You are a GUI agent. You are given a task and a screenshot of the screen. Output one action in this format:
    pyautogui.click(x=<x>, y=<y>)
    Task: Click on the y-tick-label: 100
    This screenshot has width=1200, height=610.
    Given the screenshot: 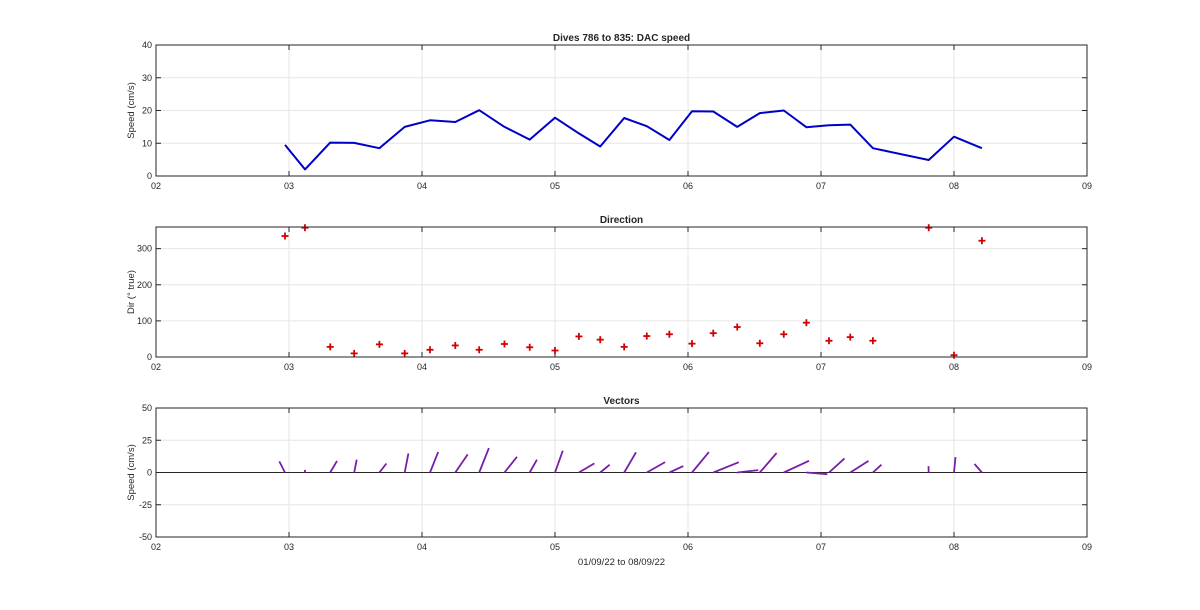 What is the action you would take?
    pyautogui.click(x=144, y=321)
    